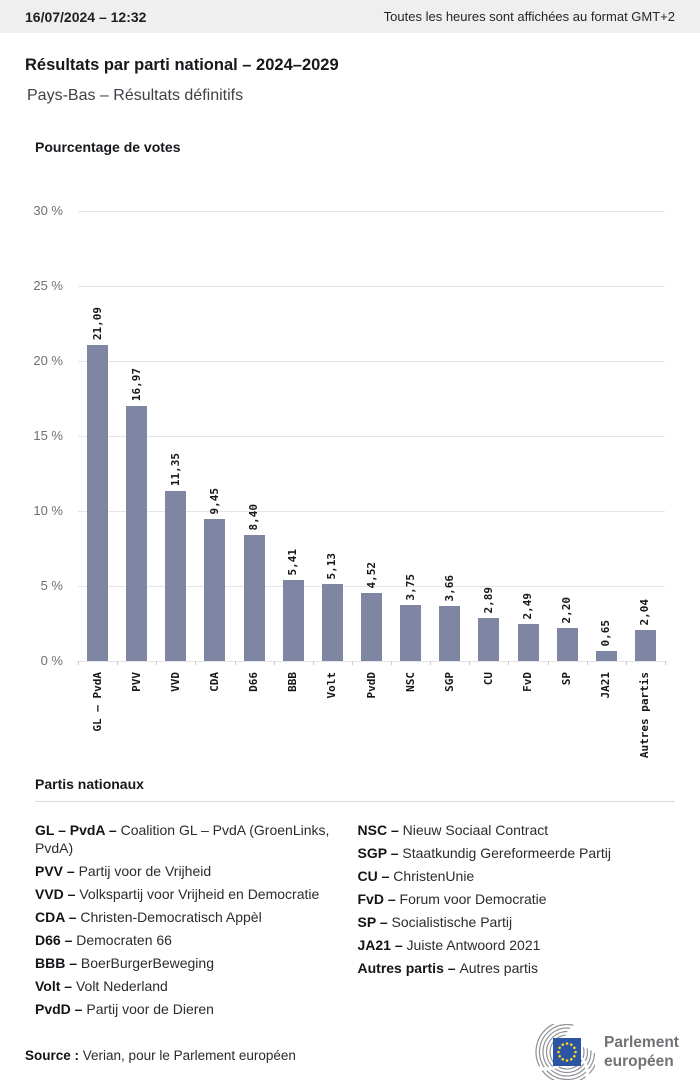 The height and width of the screenshot is (1087, 700). What do you see at coordinates (135, 95) in the screenshot?
I see `page-subtitle: Pays-Bas – Résultats définitifs` at bounding box center [135, 95].